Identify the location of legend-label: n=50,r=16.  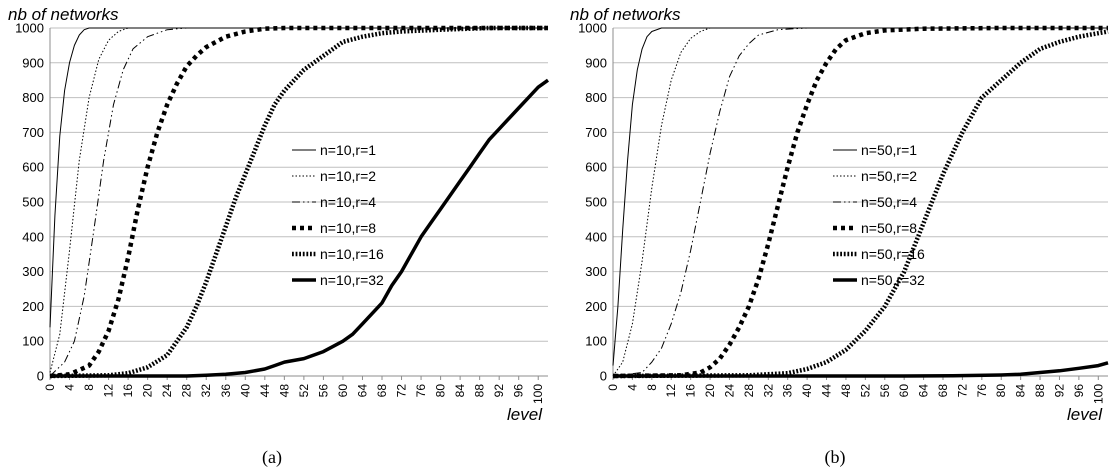
(893, 254).